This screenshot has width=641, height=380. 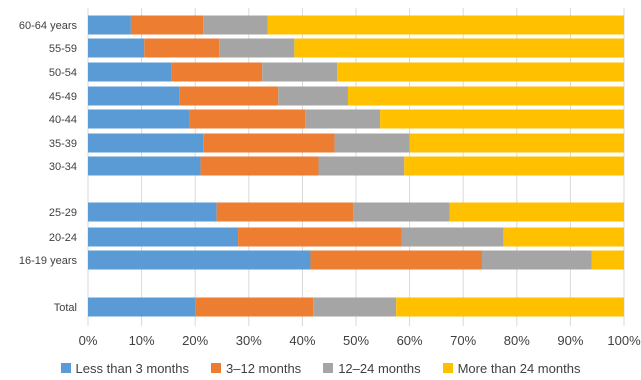 I want to click on legend-label: More than 24 months, so click(x=519, y=368).